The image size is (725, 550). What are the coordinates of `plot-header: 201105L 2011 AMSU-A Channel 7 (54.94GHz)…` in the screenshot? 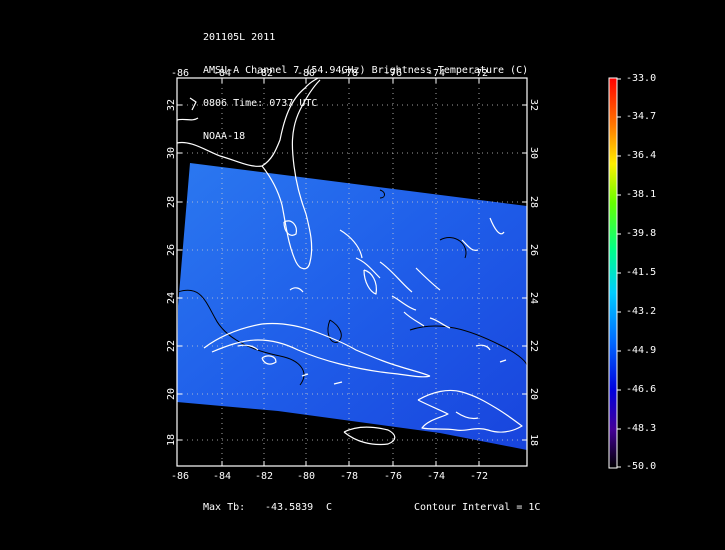 It's located at (365, 81).